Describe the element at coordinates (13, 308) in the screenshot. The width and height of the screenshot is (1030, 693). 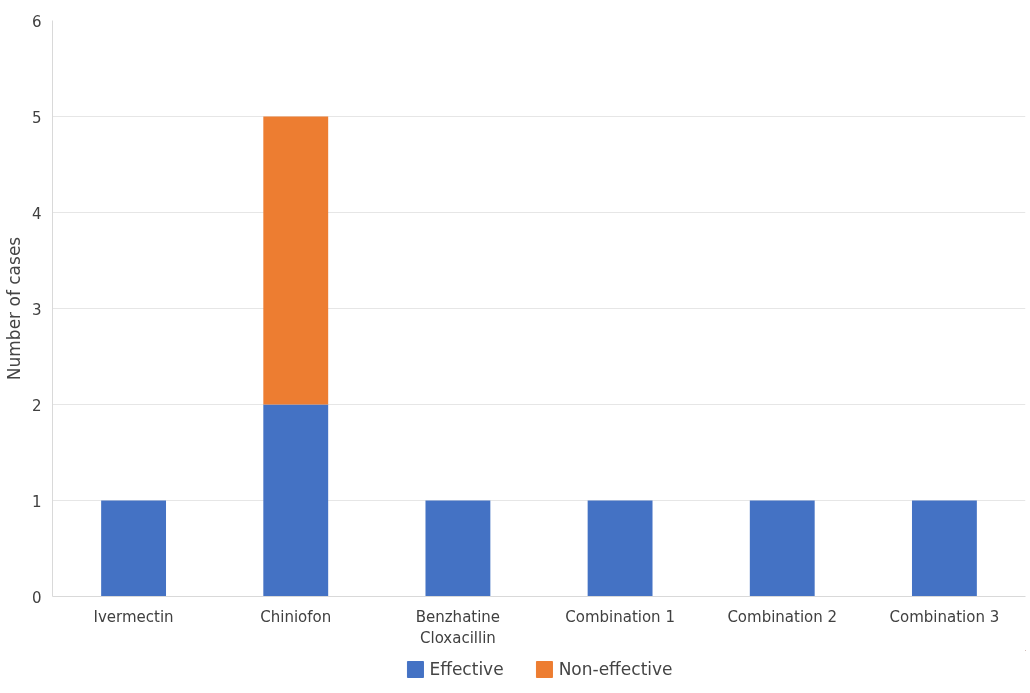
I see `y-axis-title: Number of cases` at that location.